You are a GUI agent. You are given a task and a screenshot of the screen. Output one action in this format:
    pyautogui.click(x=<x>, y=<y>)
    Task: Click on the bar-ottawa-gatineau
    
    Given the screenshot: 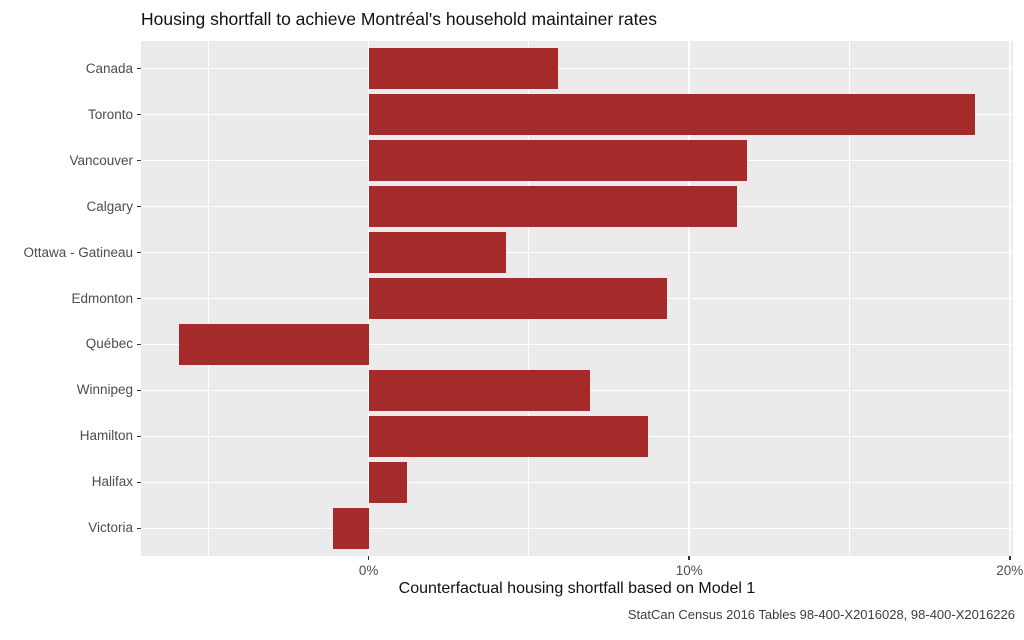 What is the action you would take?
    pyautogui.click(x=437, y=252)
    